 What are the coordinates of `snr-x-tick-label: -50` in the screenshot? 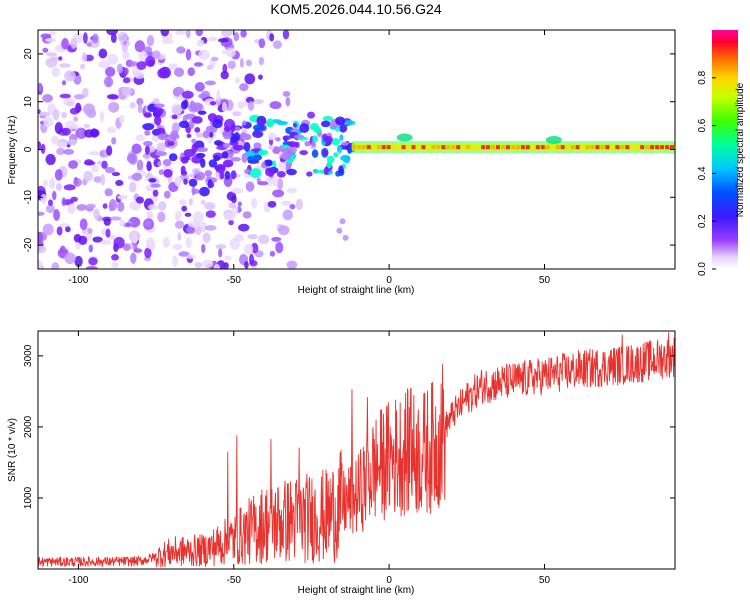 It's located at (234, 580).